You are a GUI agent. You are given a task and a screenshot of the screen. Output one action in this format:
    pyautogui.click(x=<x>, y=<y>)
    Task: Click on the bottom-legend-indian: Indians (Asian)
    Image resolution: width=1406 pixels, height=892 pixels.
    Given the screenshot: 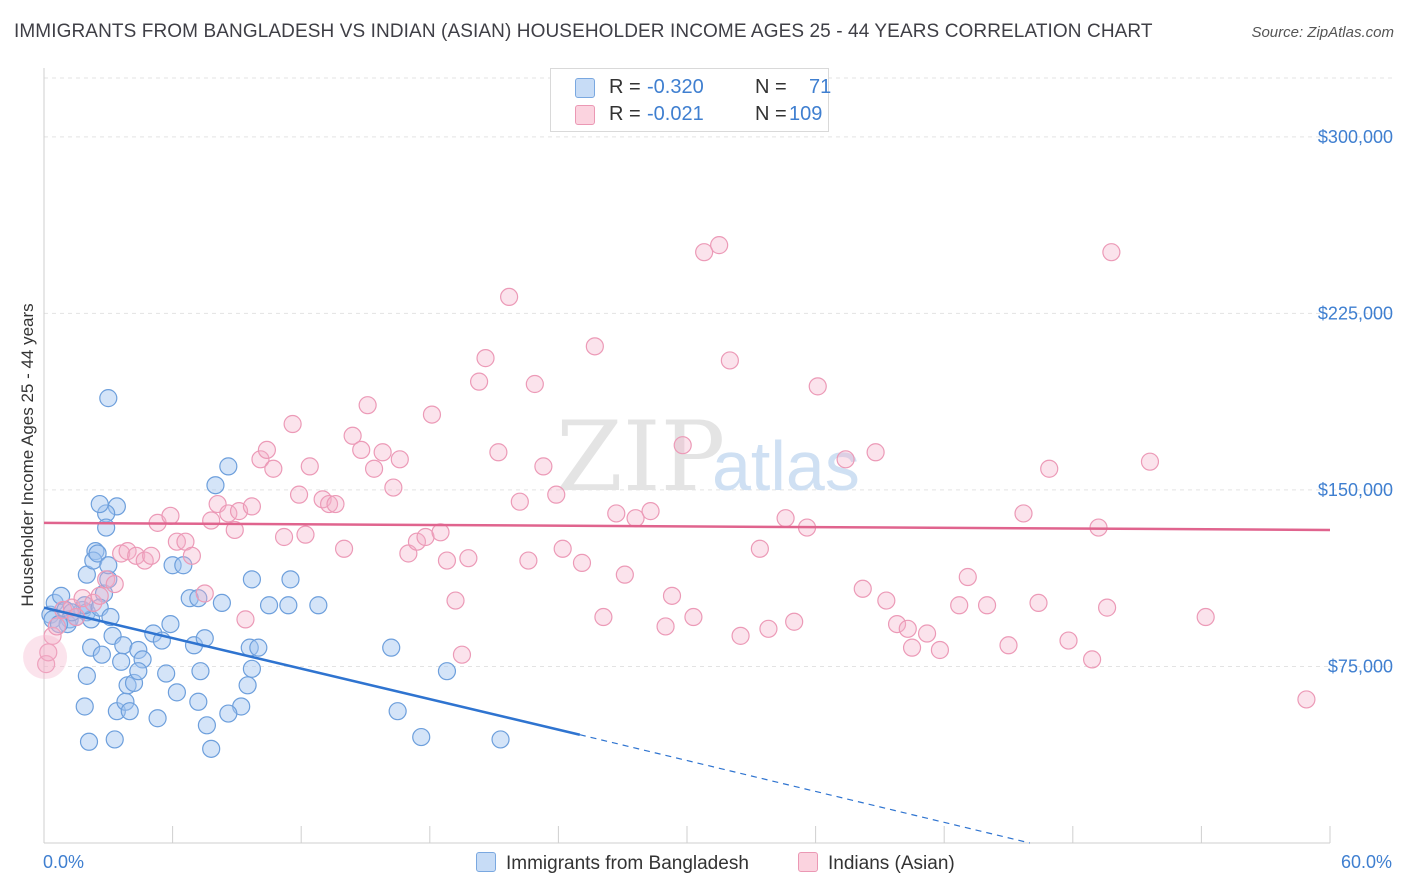 What is the action you would take?
    pyautogui.click(x=876, y=864)
    